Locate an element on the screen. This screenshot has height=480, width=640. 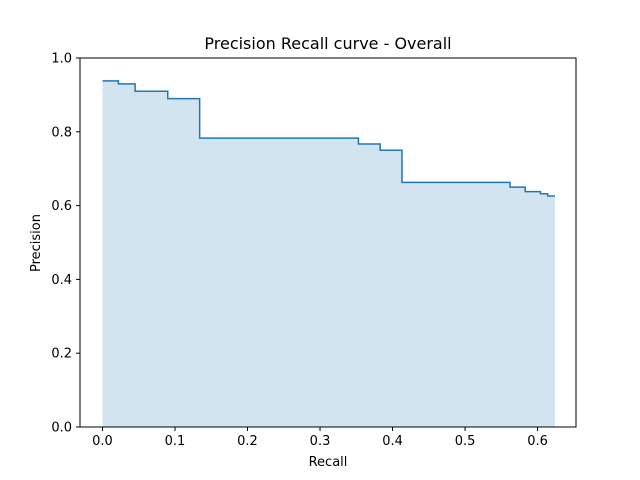
y-tick-label: 0.8 is located at coordinates (61, 132).